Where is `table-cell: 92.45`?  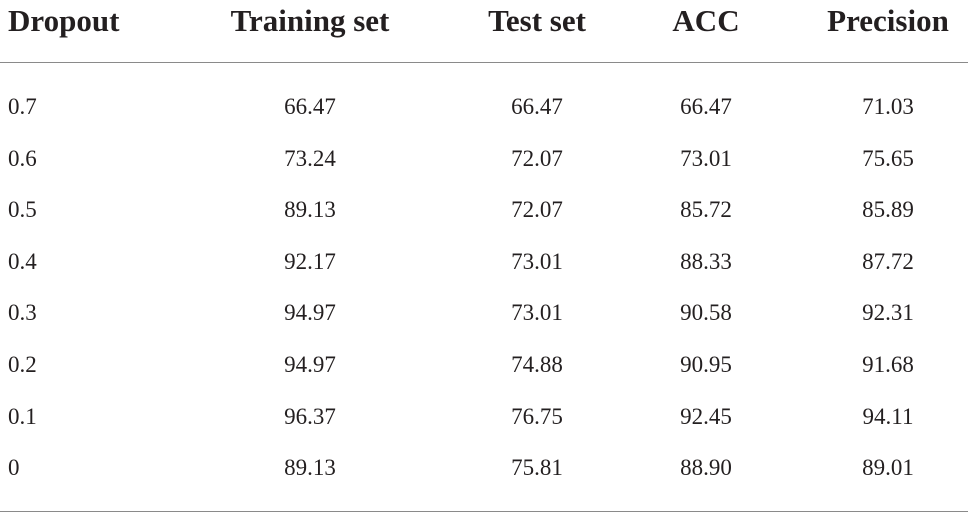
table-cell: 92.45 is located at coordinates (706, 416).